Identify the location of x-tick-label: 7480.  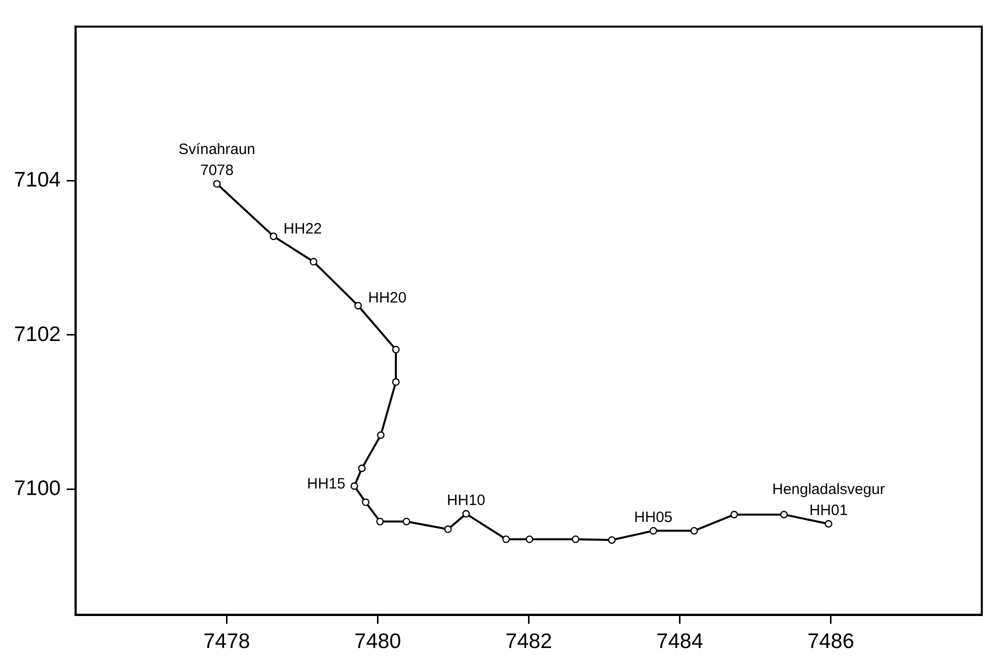
(378, 642).